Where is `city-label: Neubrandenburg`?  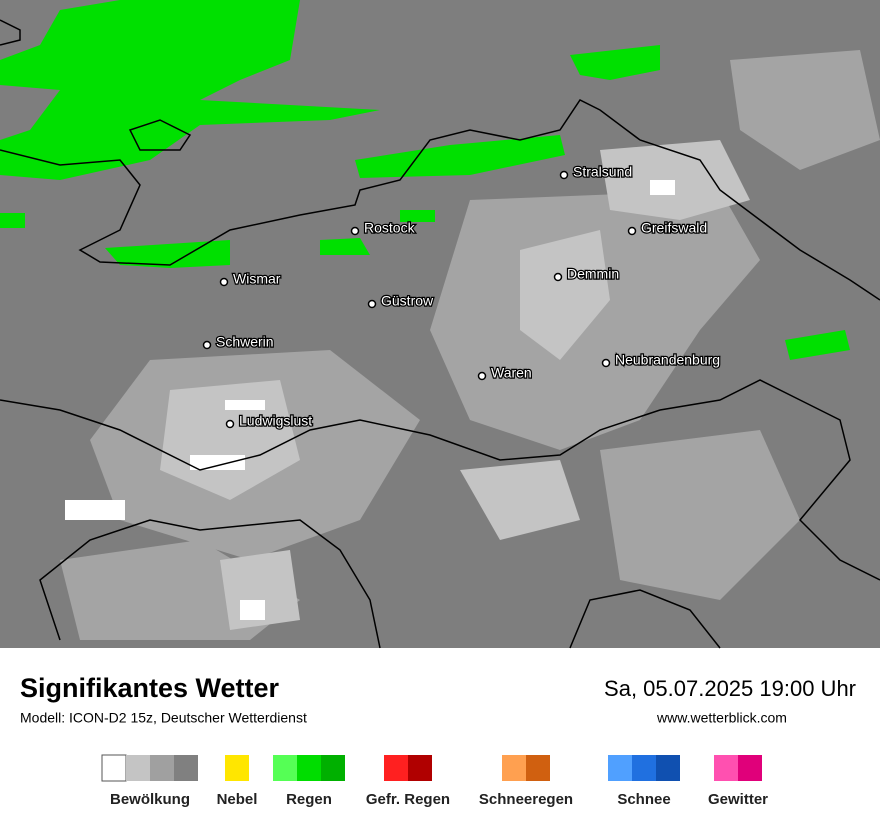
city-label: Neubrandenburg is located at coordinates (667, 360).